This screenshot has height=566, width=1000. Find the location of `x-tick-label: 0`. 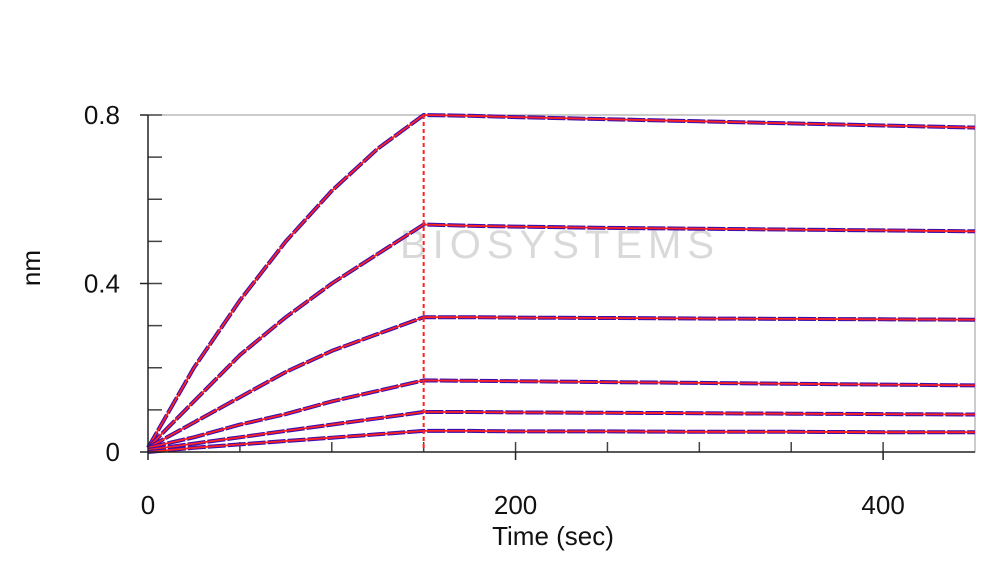

x-tick-label: 0 is located at coordinates (148, 505).